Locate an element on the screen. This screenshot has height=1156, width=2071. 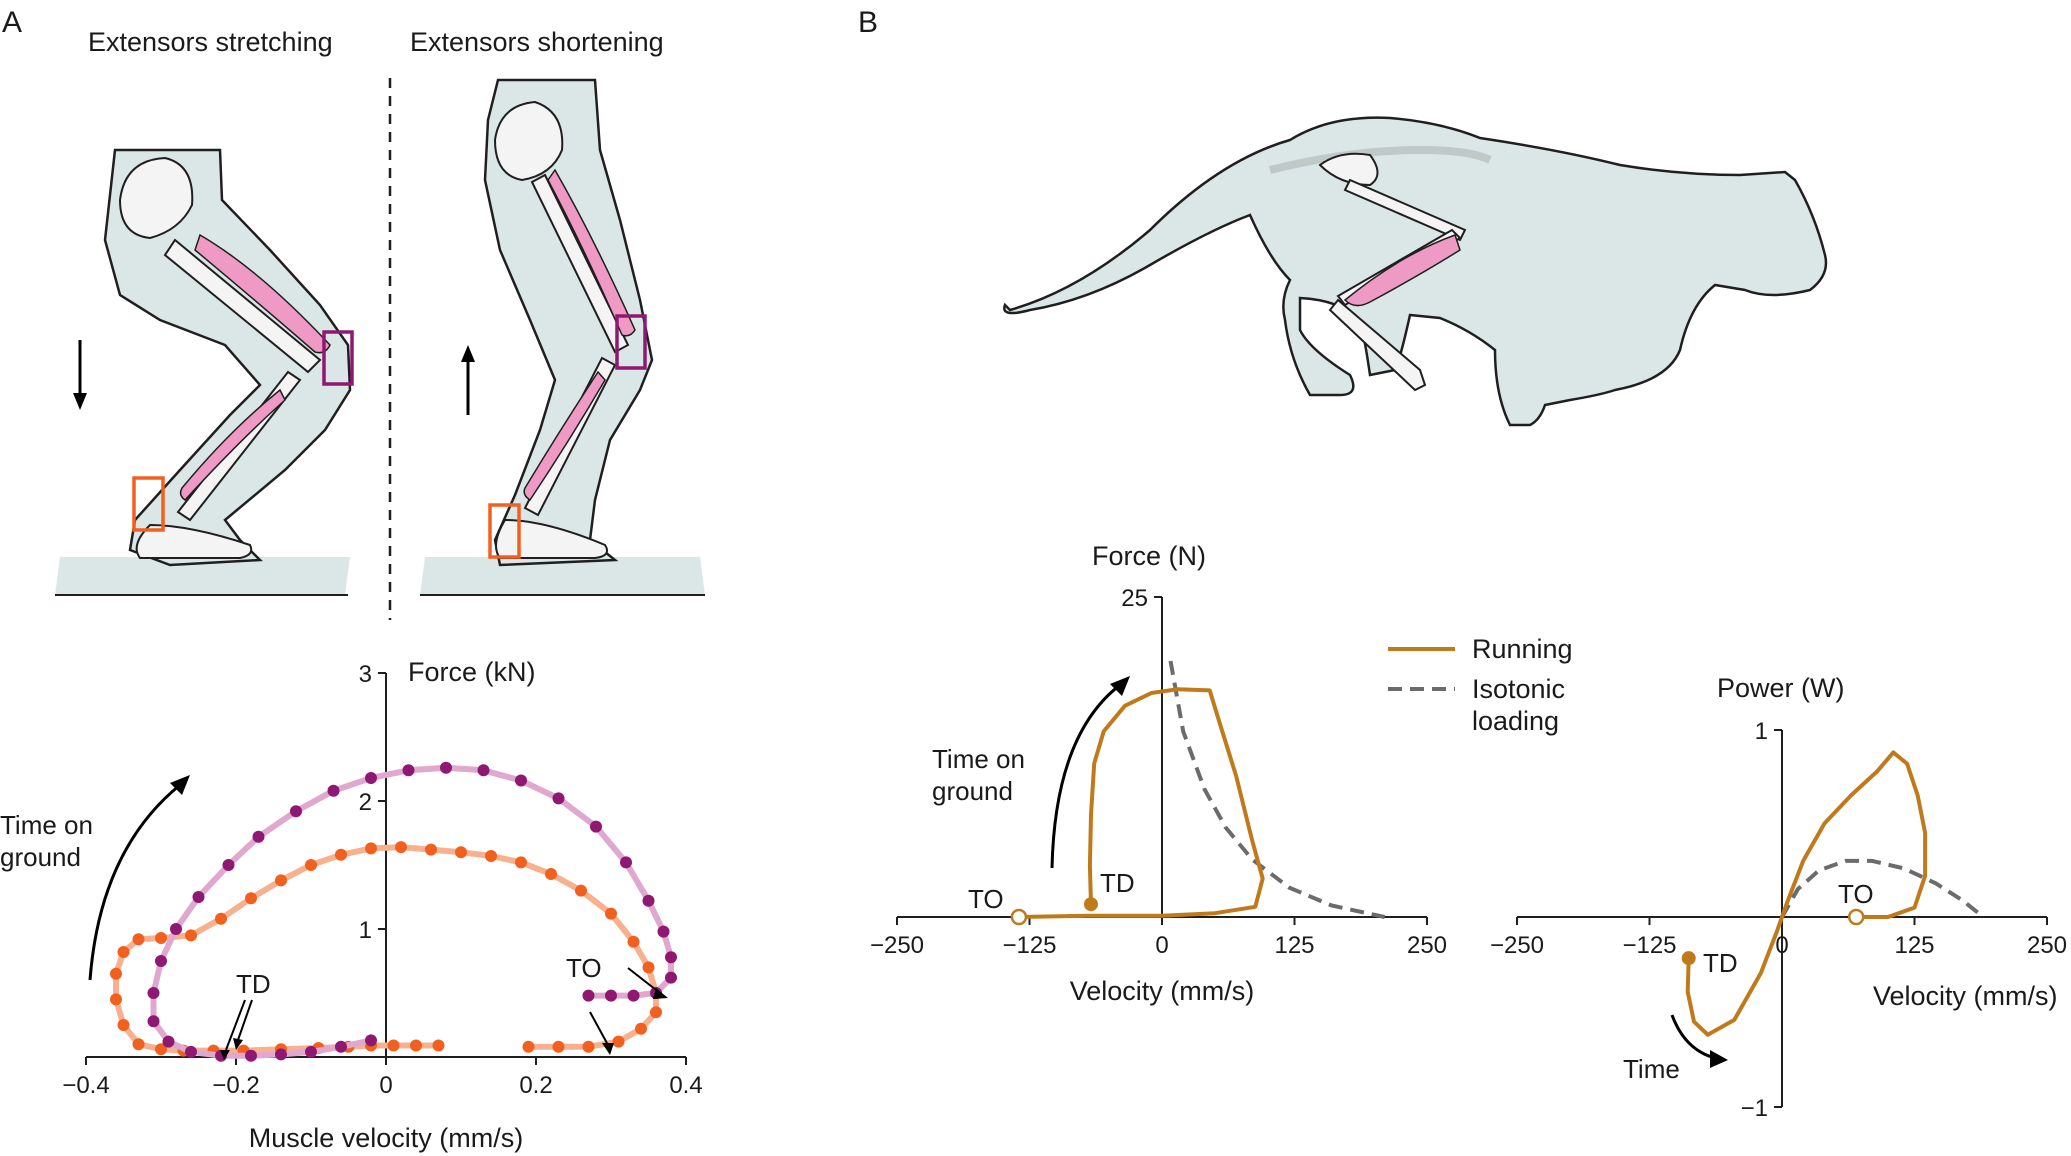
td-arrow-2-head is located at coordinates (238, 1044).